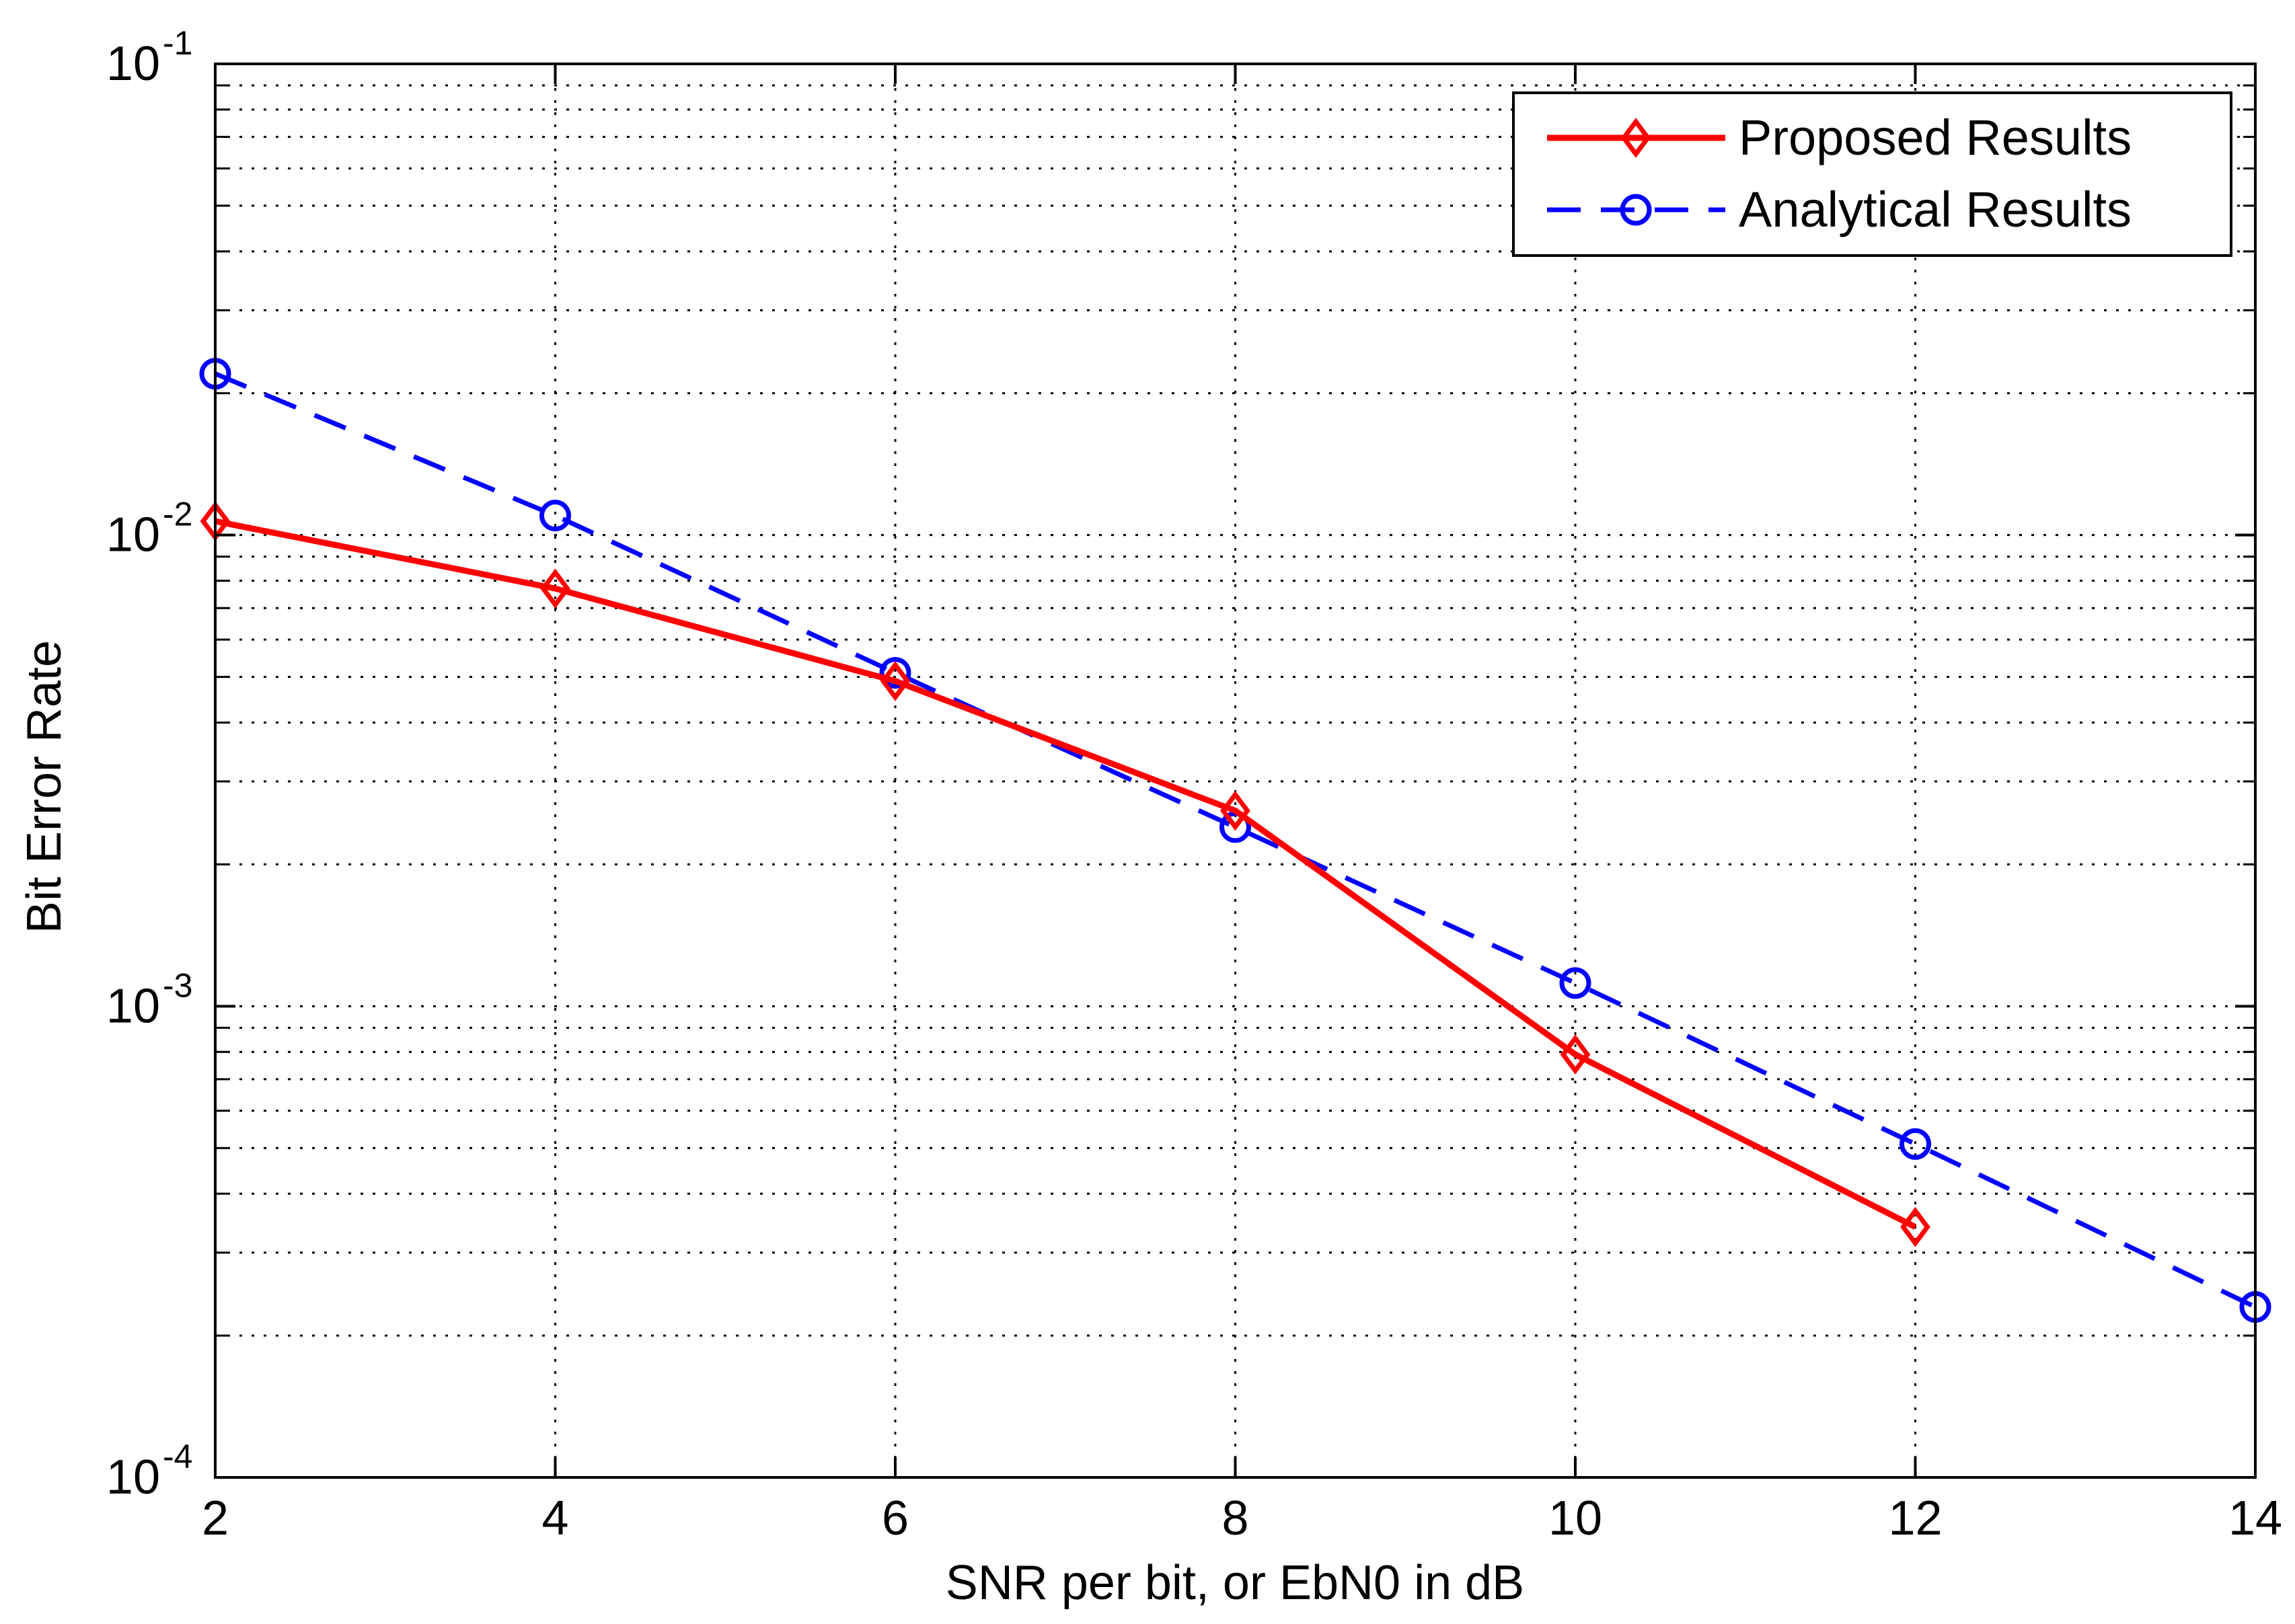 This screenshot has height=1624, width=2295. Describe the element at coordinates (1935, 209) in the screenshot. I see `legend-label-analytical: Analytical Results` at that location.